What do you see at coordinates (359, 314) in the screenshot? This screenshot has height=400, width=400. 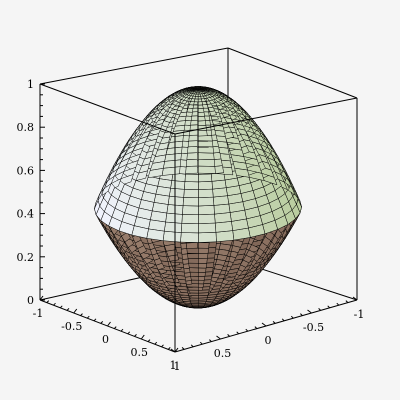 I see `y-tick-label: -1` at bounding box center [359, 314].